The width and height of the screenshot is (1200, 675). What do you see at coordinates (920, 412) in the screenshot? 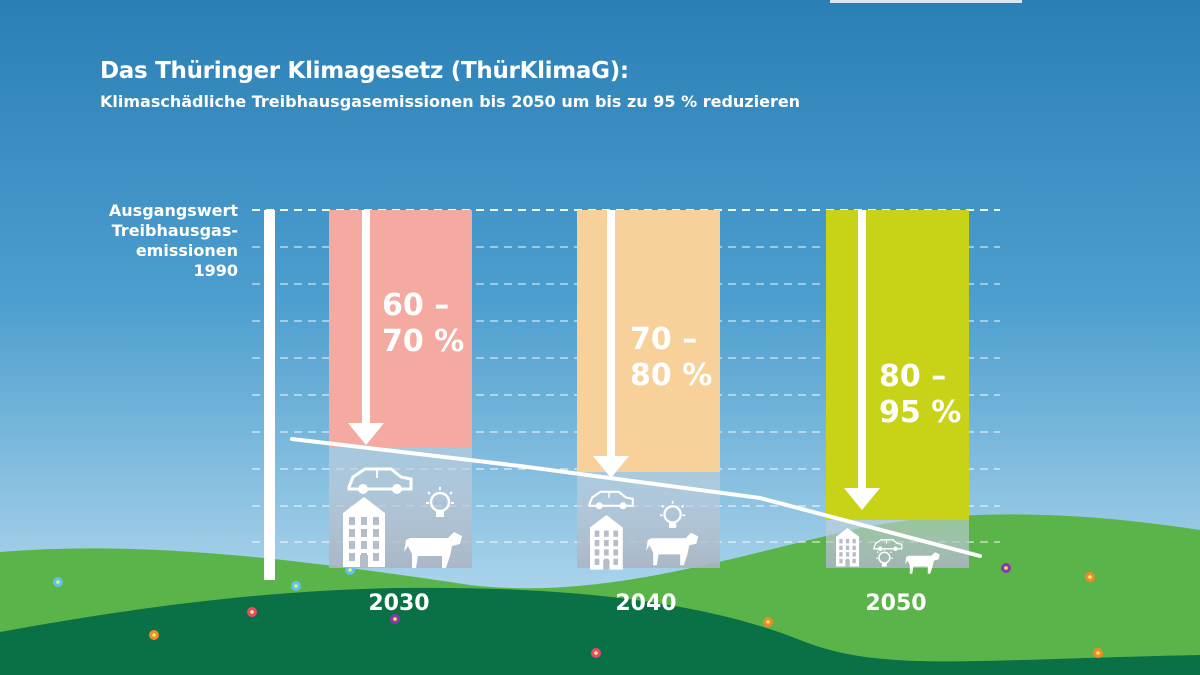
I see `reduction-label-line: 95 %` at bounding box center [920, 412].